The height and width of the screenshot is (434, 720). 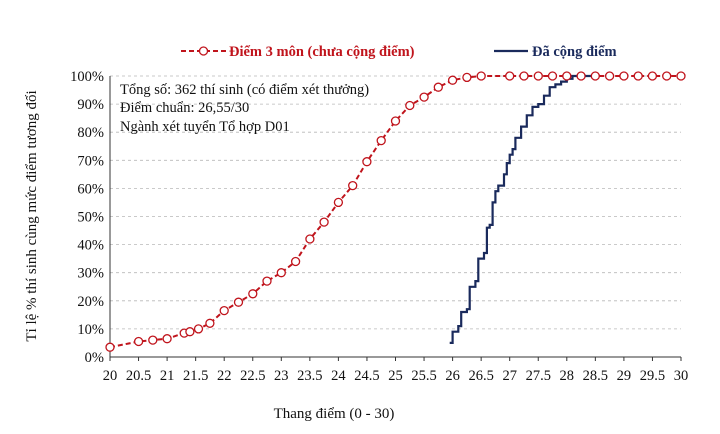 What do you see at coordinates (90, 189) in the screenshot?
I see `y-tick-label: 60%` at bounding box center [90, 189].